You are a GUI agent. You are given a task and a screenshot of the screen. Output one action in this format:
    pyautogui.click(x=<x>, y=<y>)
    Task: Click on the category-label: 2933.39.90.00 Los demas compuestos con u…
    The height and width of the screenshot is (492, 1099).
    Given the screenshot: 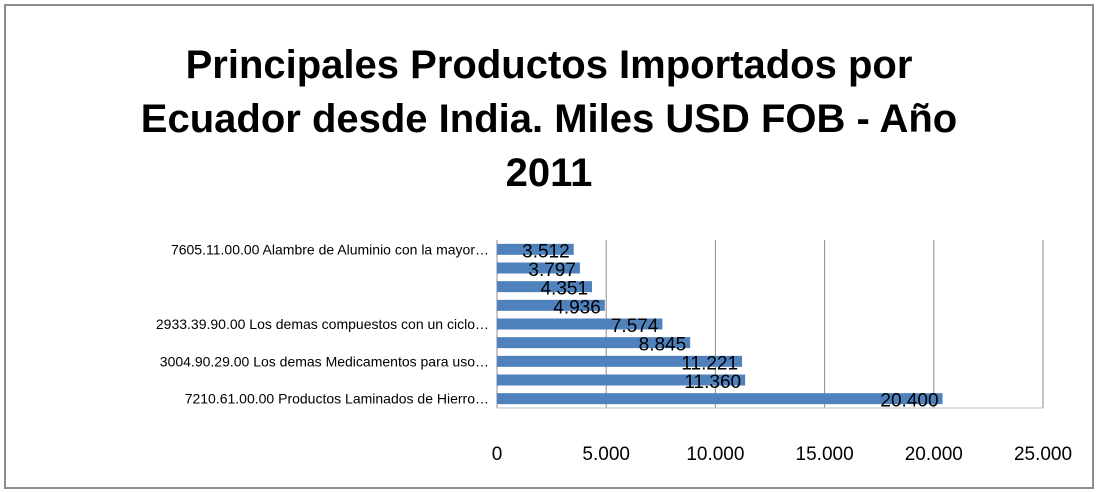 What is the action you would take?
    pyautogui.click(x=322, y=324)
    